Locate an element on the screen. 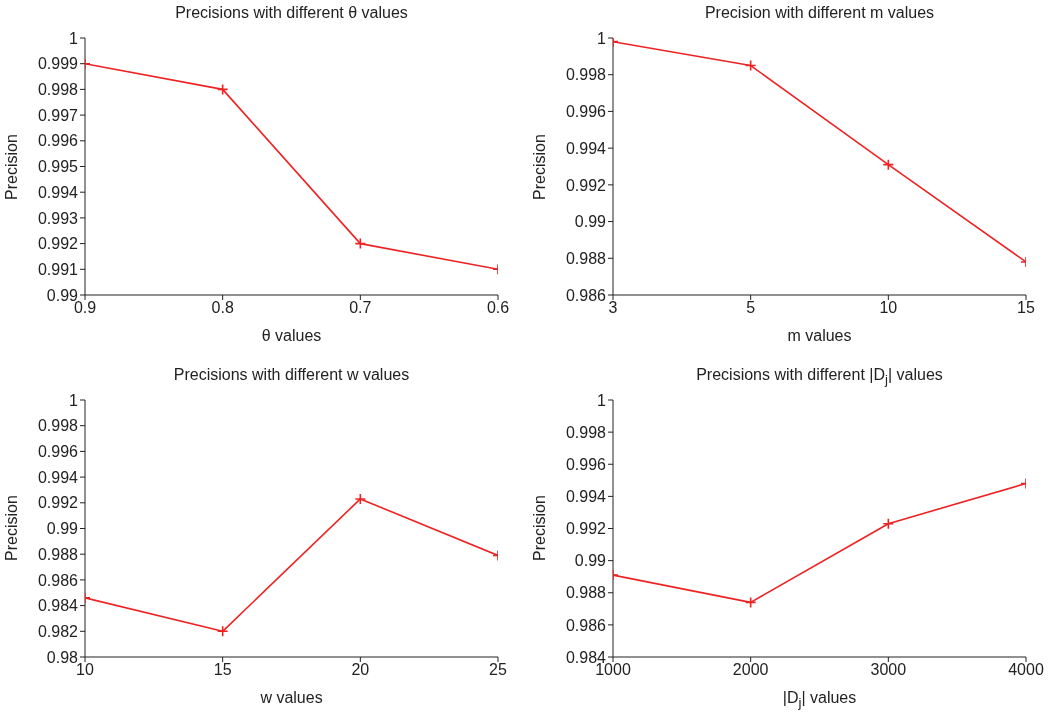 The height and width of the screenshot is (723, 1057). y-tick-label: 0.991 is located at coordinates (58, 269).